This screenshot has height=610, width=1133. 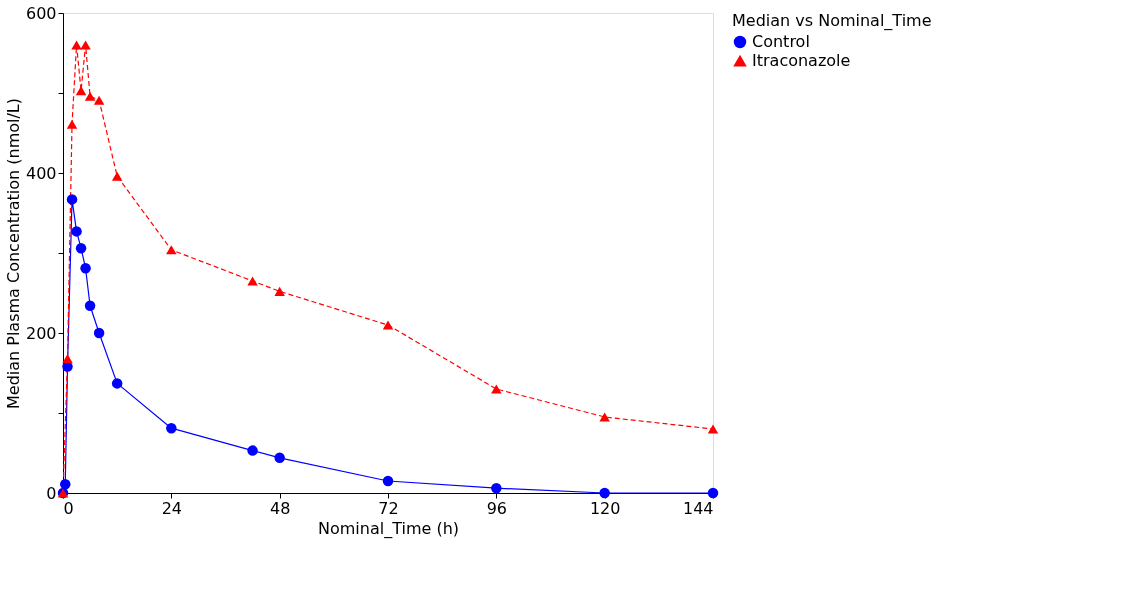 What do you see at coordinates (388, 528) in the screenshot?
I see `x-axis-title: Nominal_Time (h)` at bounding box center [388, 528].